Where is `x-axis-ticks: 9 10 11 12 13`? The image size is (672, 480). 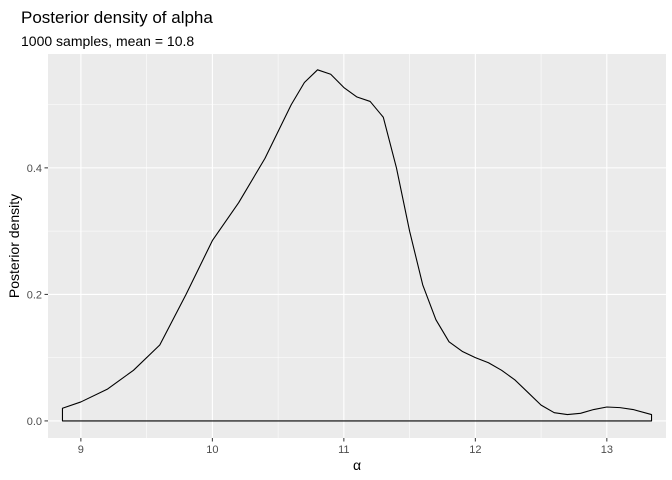
x-axis-ticks: 9 10 11 12 13 is located at coordinates (345, 447).